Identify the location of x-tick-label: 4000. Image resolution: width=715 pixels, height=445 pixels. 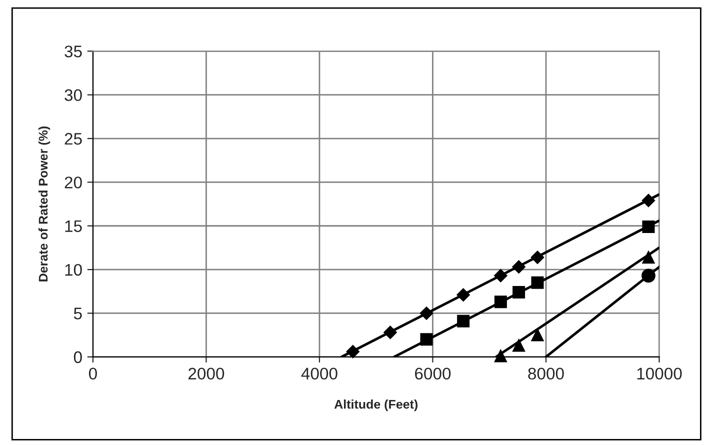
(319, 374).